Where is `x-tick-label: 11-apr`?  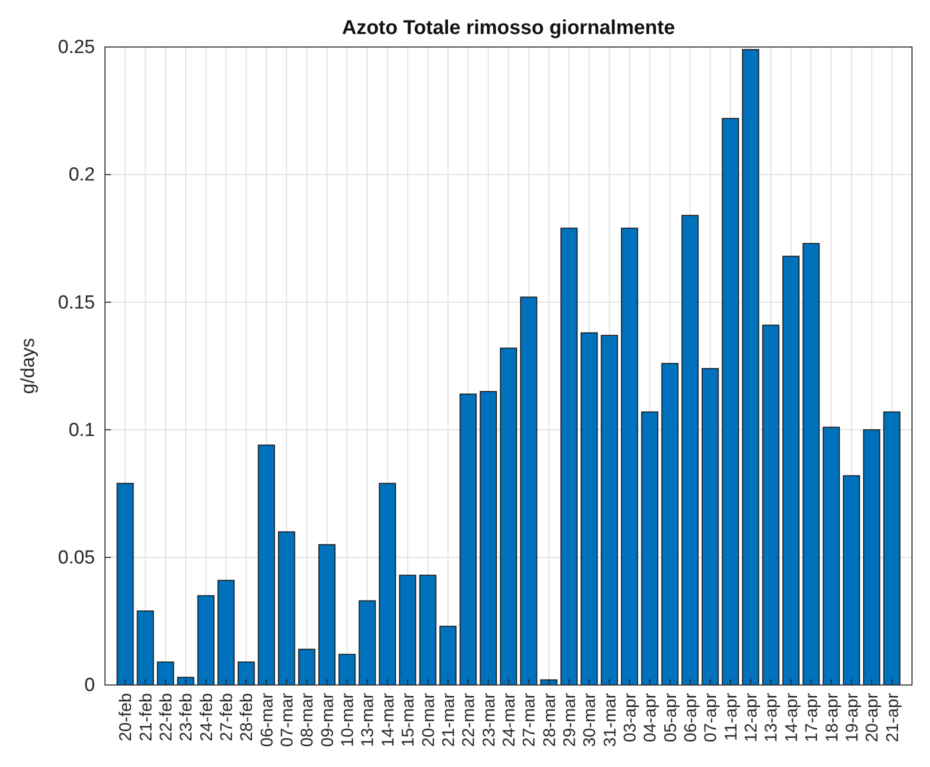
x-tick-label: 11-apr is located at coordinates (730, 716).